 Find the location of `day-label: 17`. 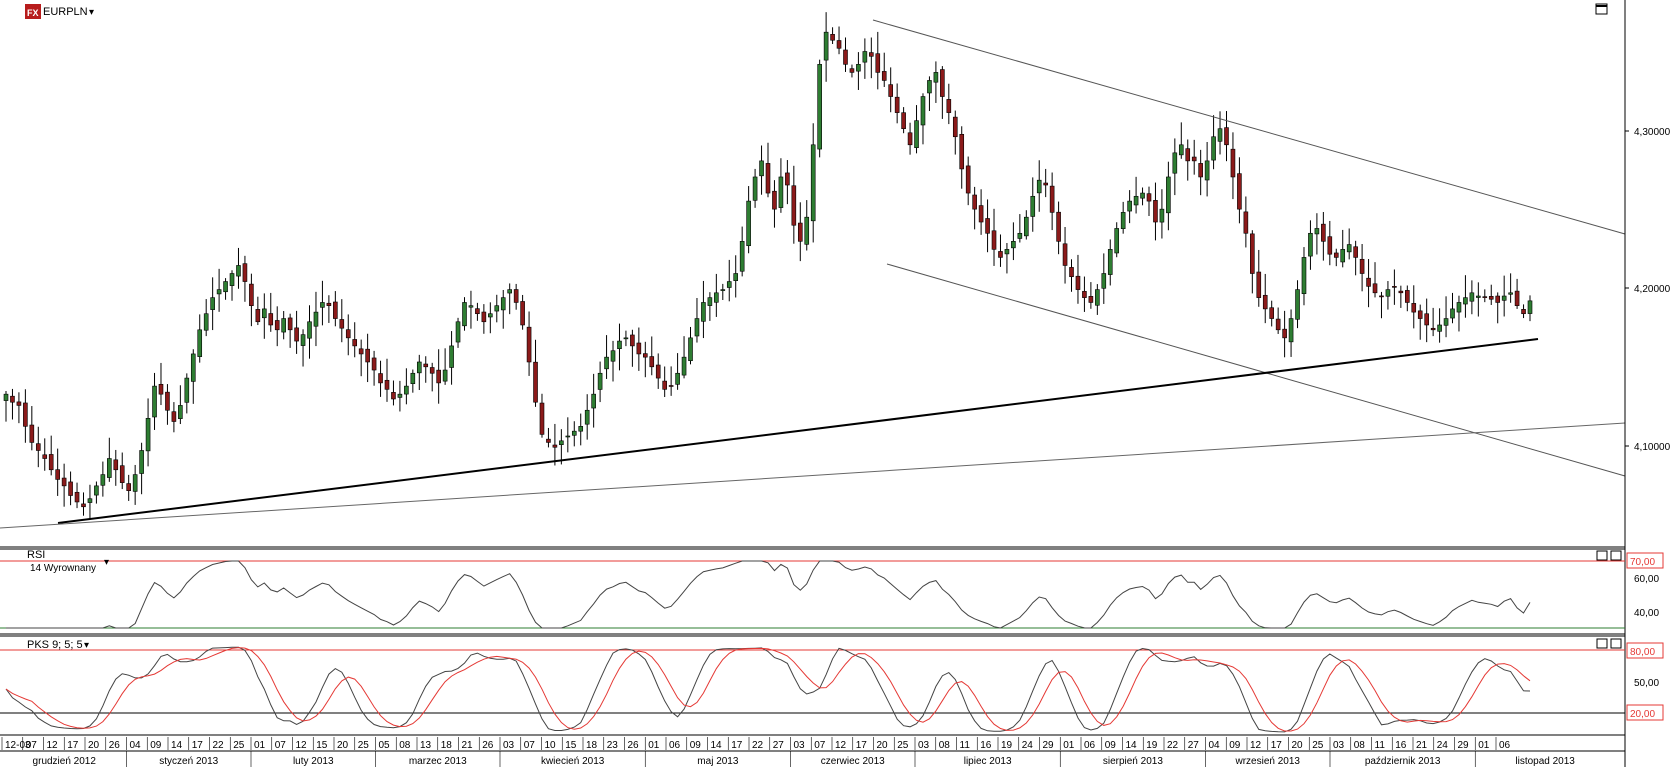

day-label: 17 is located at coordinates (862, 745).